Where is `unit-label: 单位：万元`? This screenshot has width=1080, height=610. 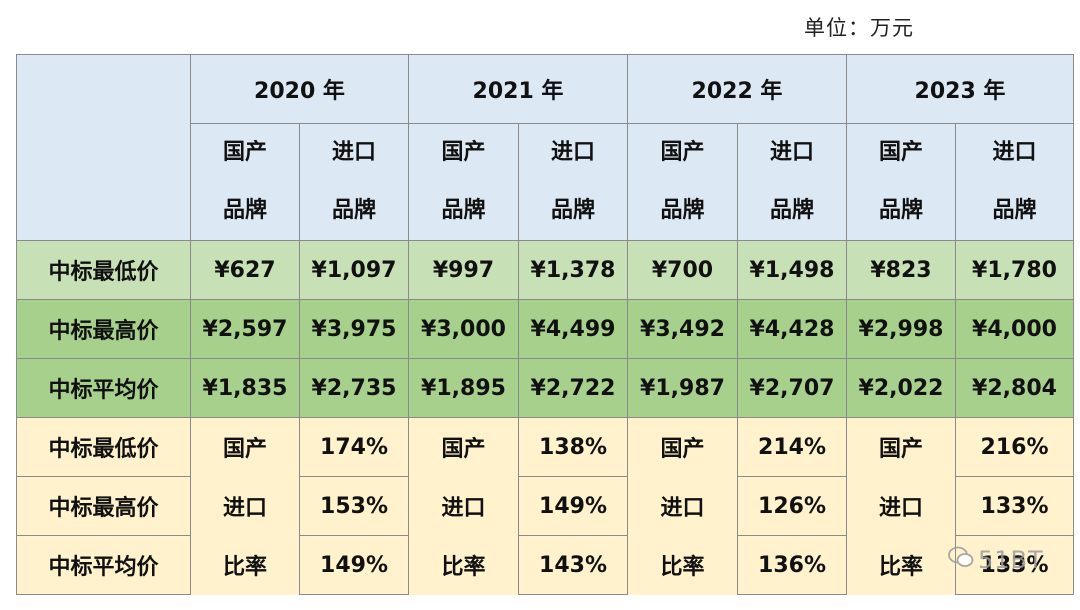
unit-label: 单位：万元 is located at coordinates (859, 28).